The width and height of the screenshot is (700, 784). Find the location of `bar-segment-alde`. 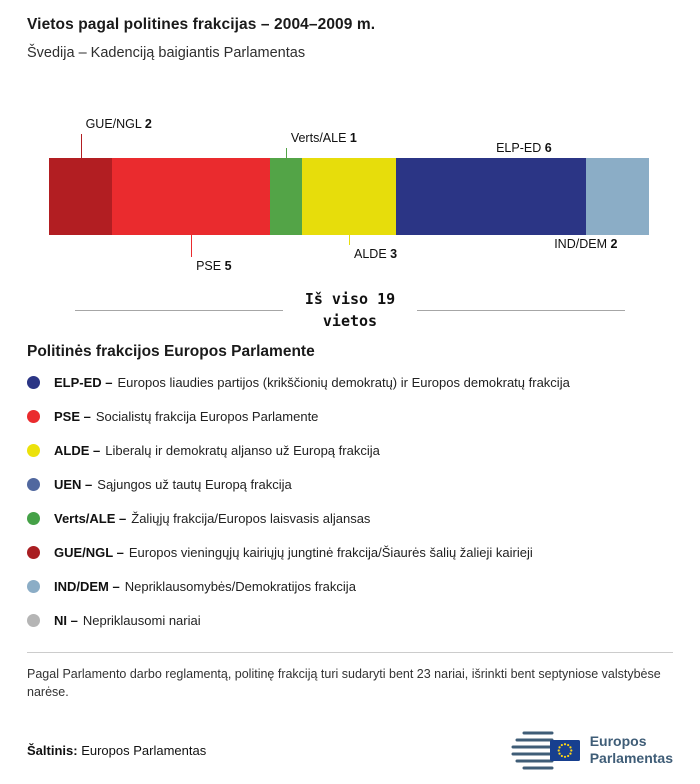

bar-segment-alde is located at coordinates (349, 196).